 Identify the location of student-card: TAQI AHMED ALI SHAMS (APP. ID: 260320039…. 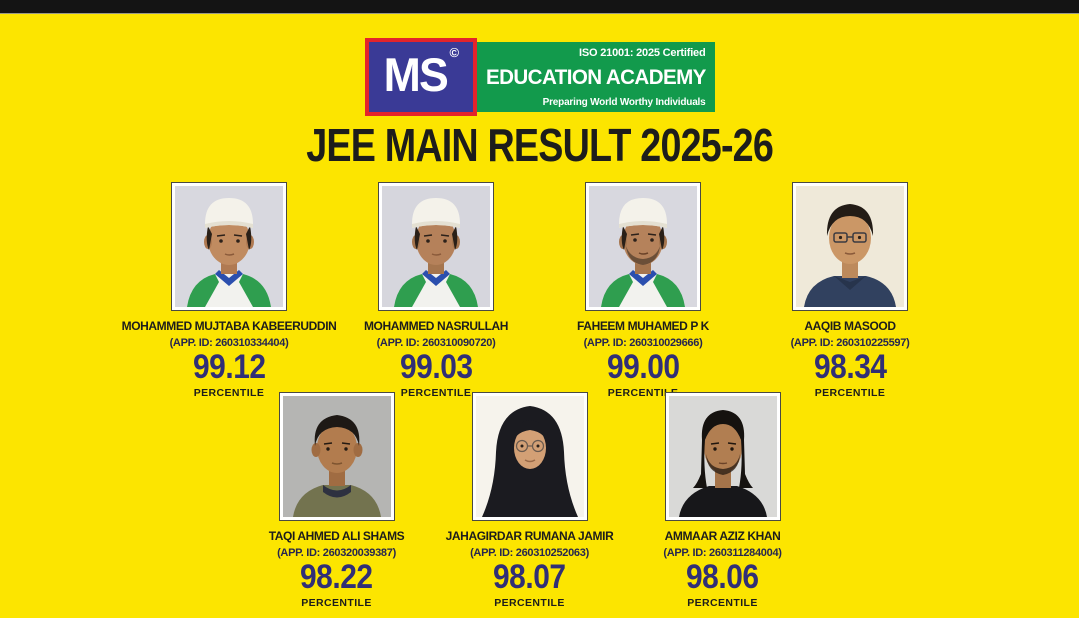
(336, 500).